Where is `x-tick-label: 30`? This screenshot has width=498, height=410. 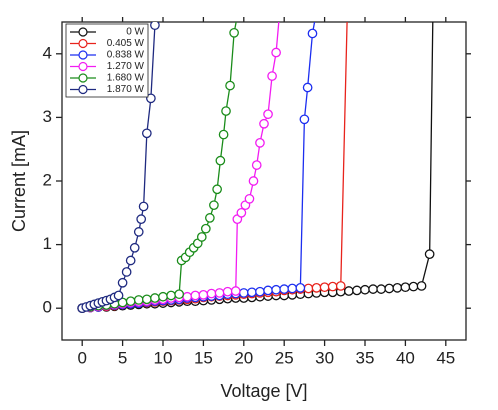 x-tick-label: 30 is located at coordinates (324, 357).